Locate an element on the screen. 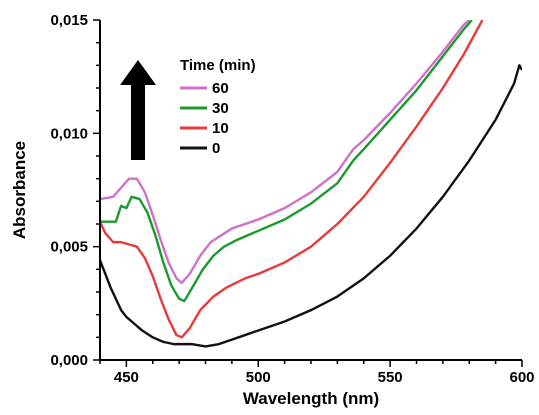 This screenshot has height=415, width=539. x-tick-label: 500 is located at coordinates (258, 377).